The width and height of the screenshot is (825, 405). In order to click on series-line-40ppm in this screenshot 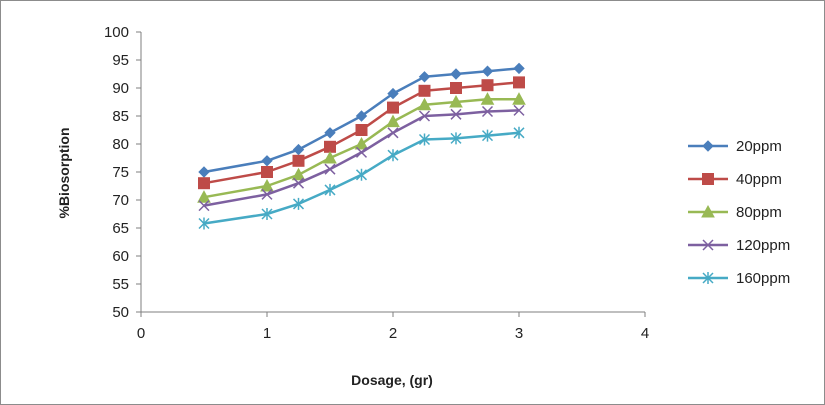, I will do `click(361, 133)`.